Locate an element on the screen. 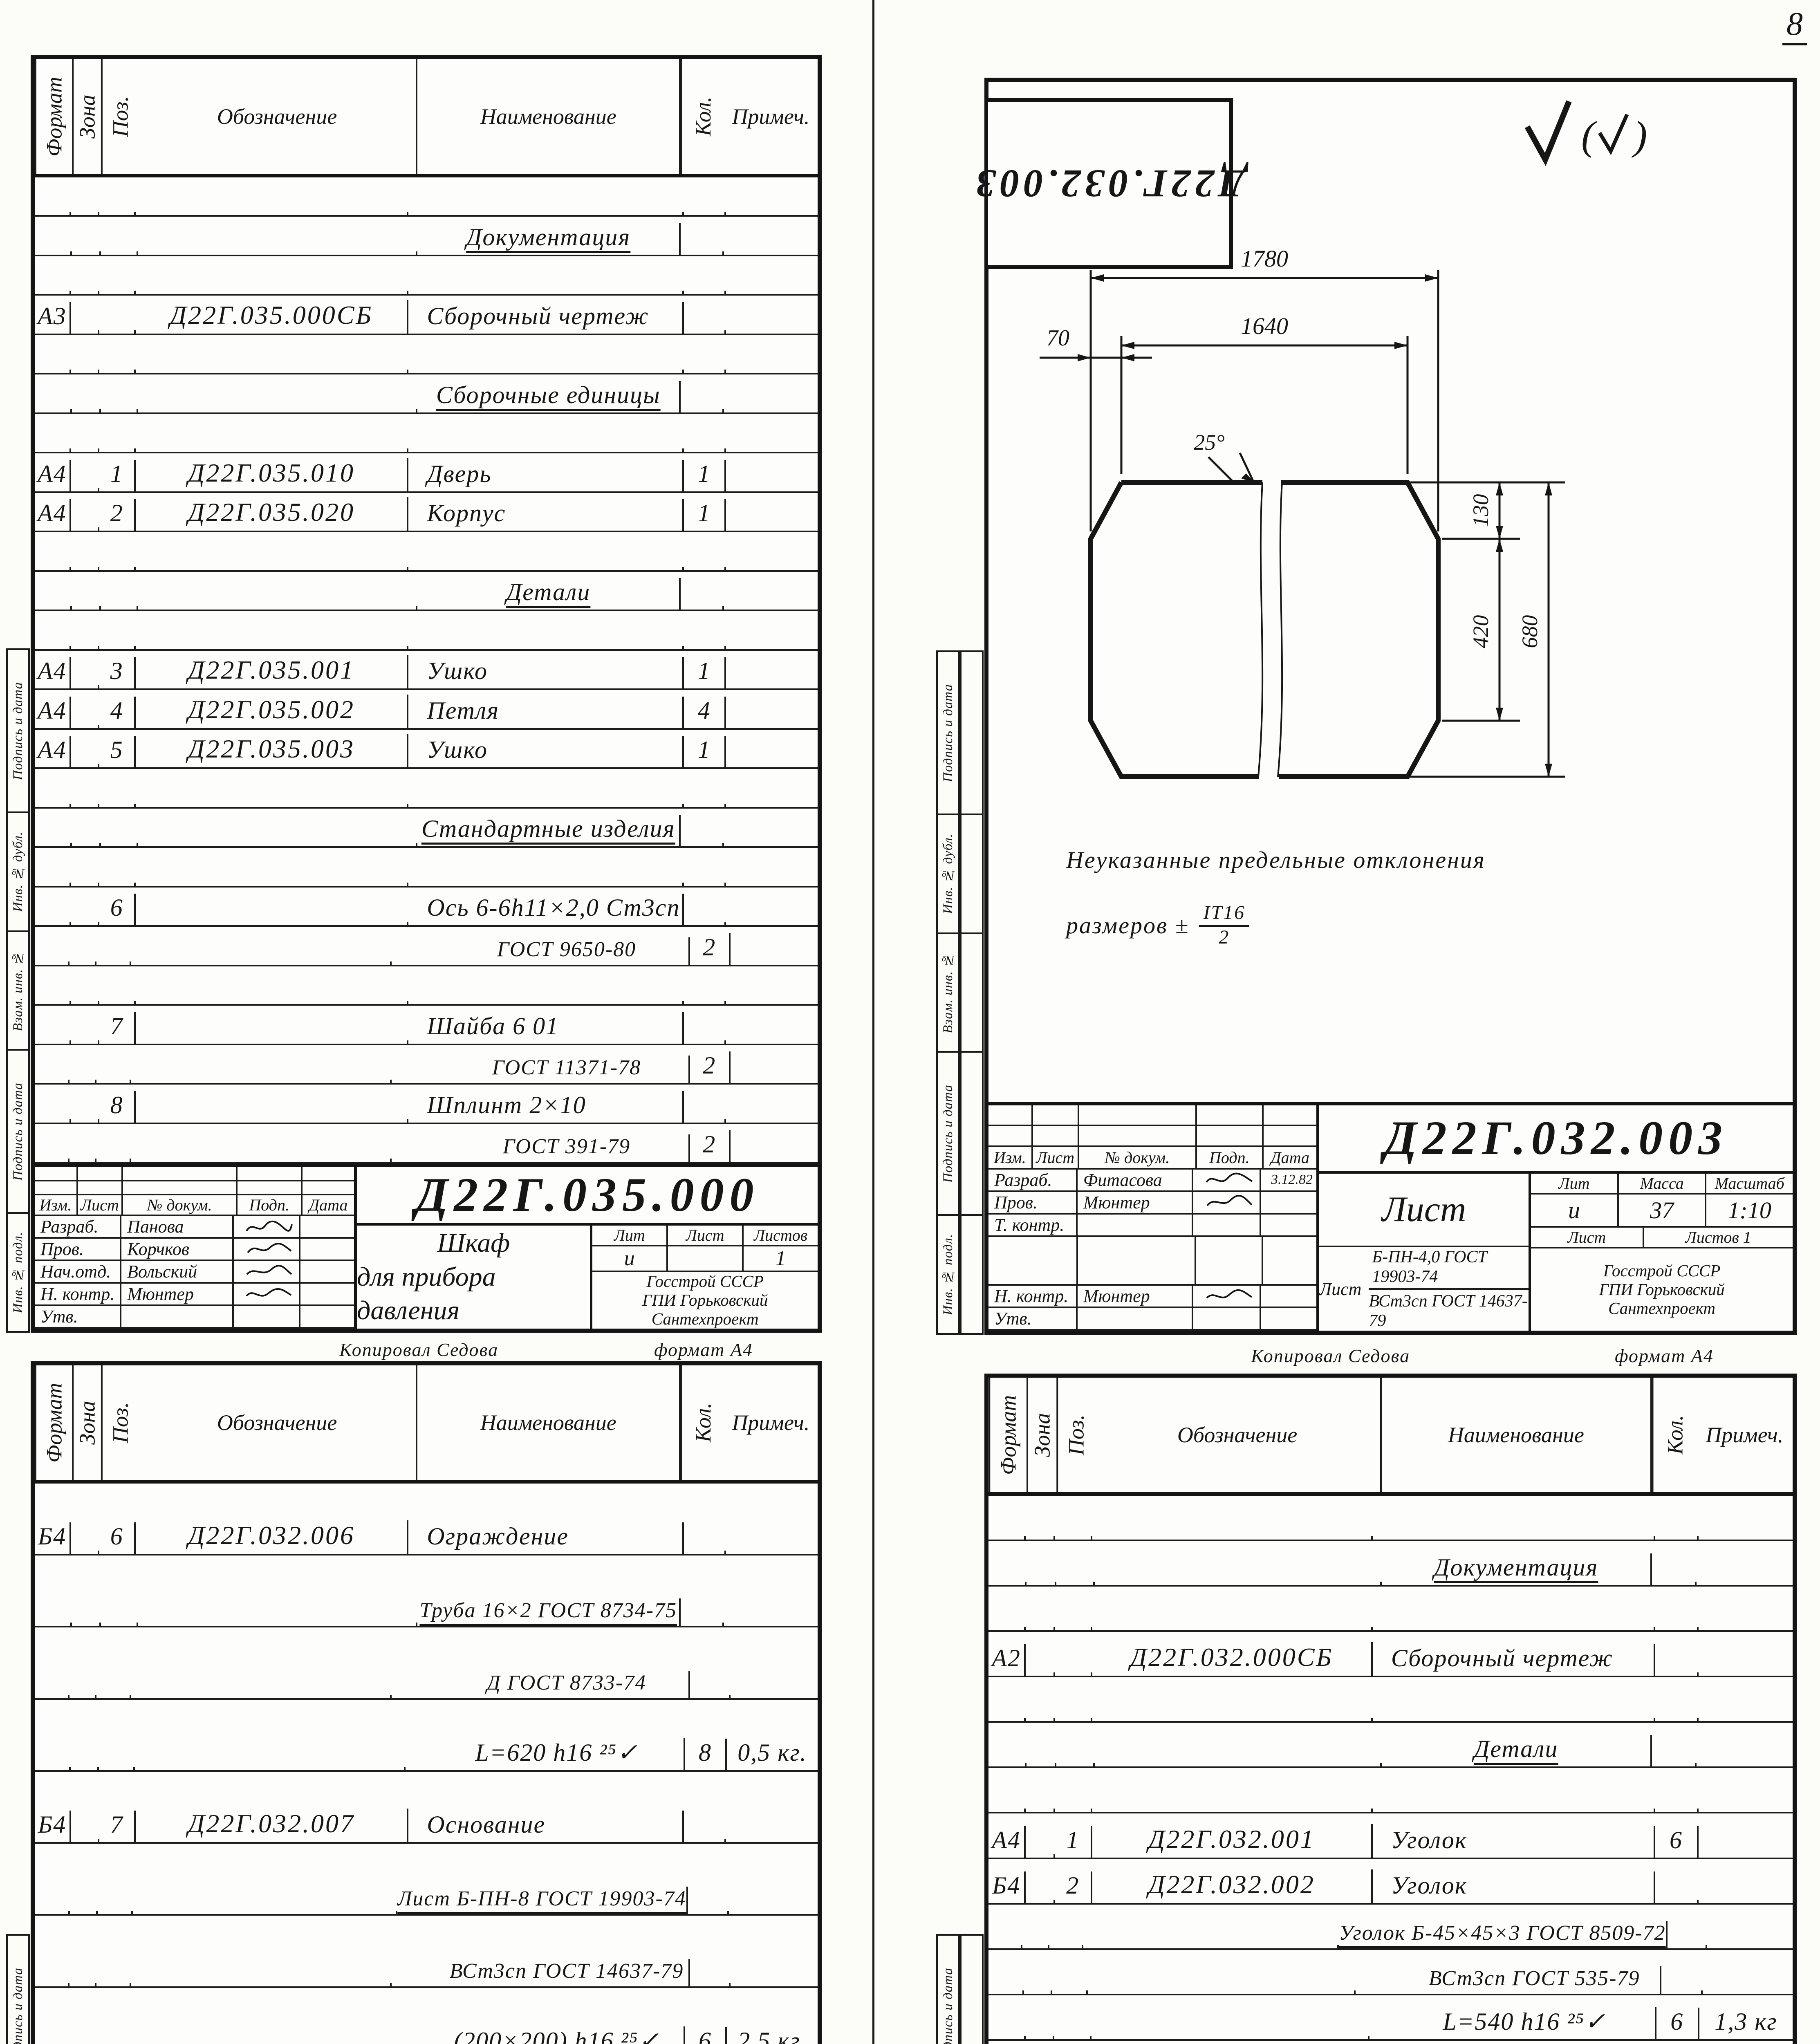 Image resolution: width=1820 pixels, height=2044 pixels. spec-row: А4 3 Д22Г.035.001 Ушко 1 is located at coordinates (427, 670).